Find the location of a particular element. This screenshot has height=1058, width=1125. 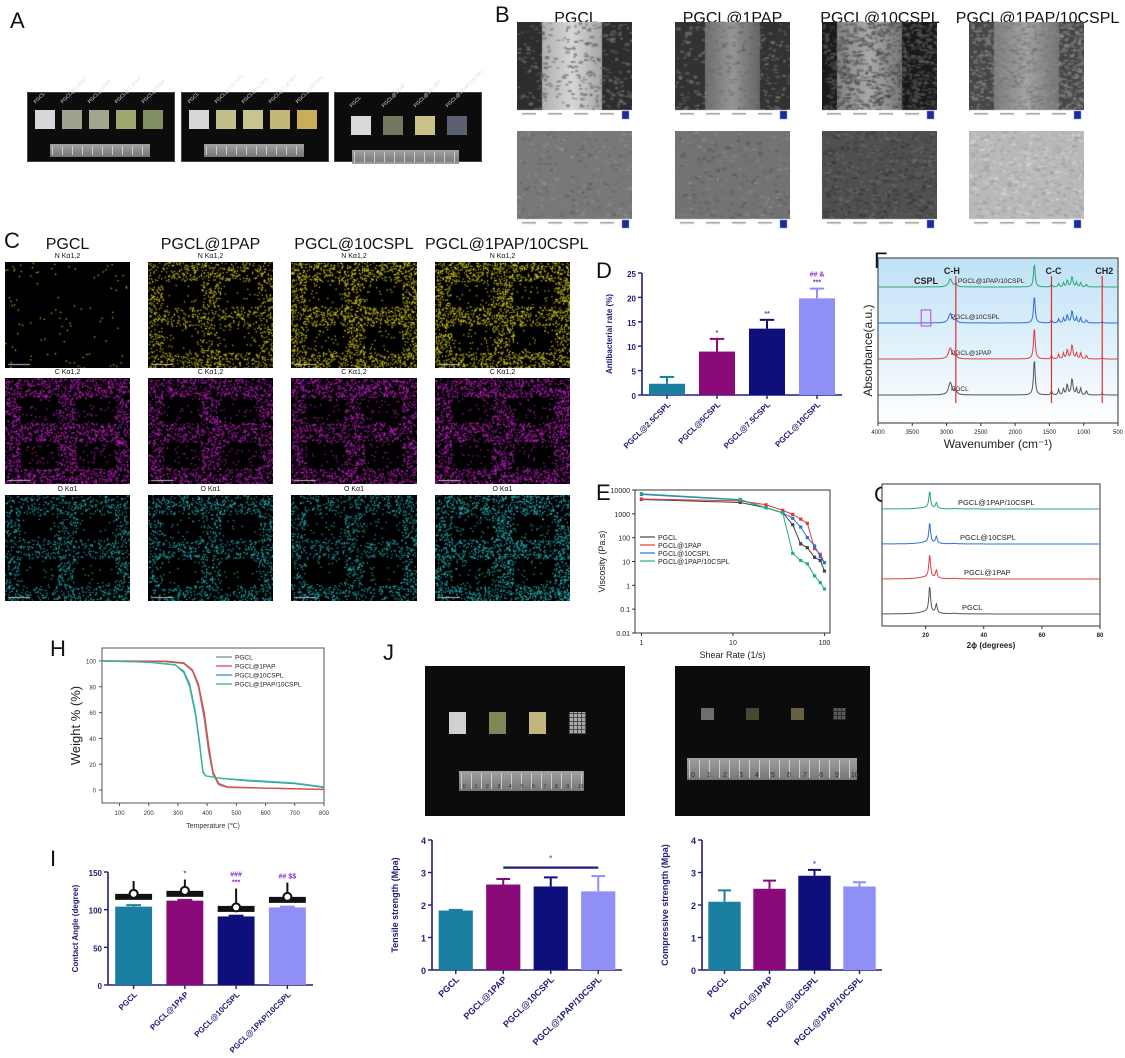

significance-marker: ## $$ is located at coordinates (288, 877).